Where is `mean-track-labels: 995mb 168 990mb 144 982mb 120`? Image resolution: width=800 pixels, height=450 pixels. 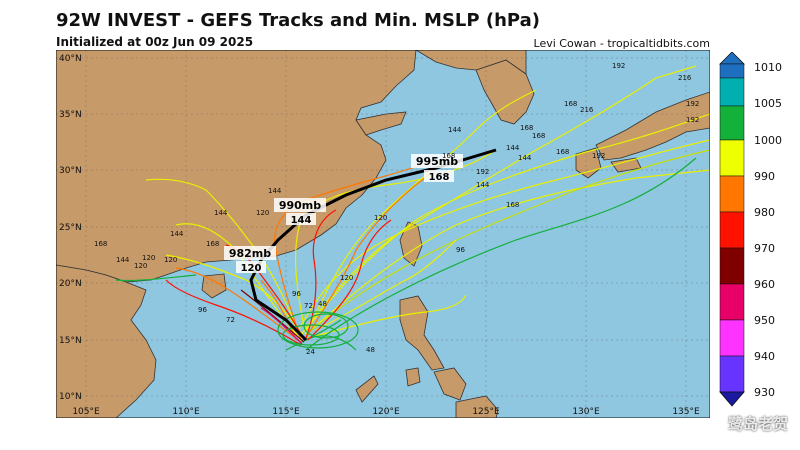 mean-track-labels: 995mb 168 990mb 144 982mb 120 is located at coordinates (343, 214).